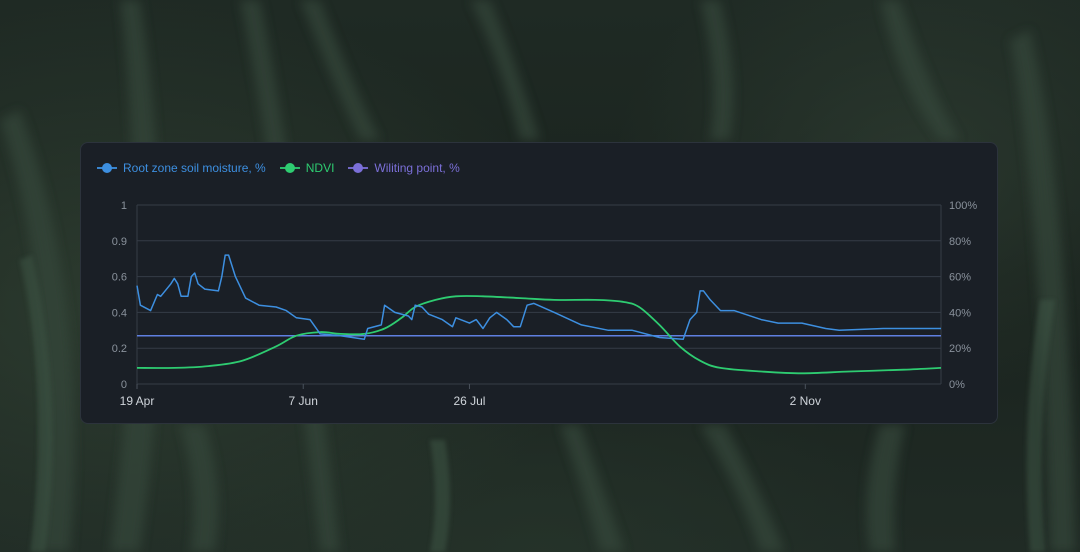  What do you see at coordinates (137, 401) in the screenshot?
I see `x-tick-label: 19 Apr` at bounding box center [137, 401].